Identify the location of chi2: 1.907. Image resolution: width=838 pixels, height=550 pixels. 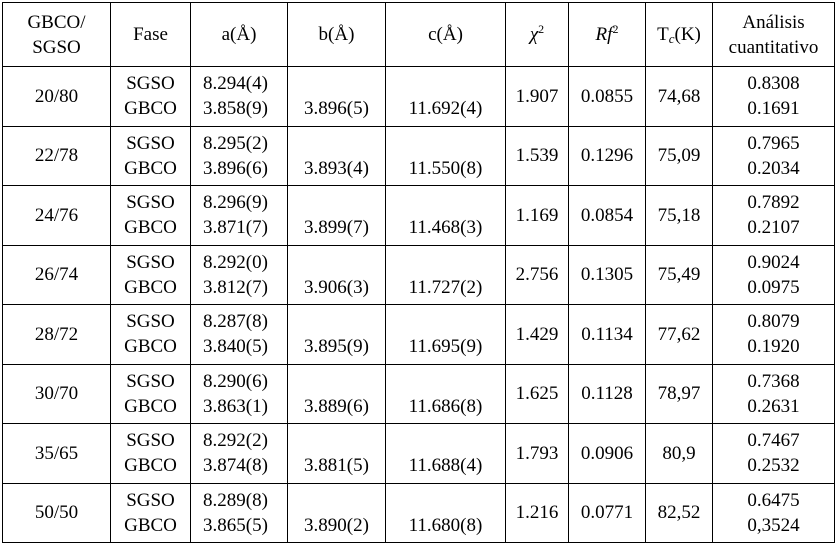
(537, 96).